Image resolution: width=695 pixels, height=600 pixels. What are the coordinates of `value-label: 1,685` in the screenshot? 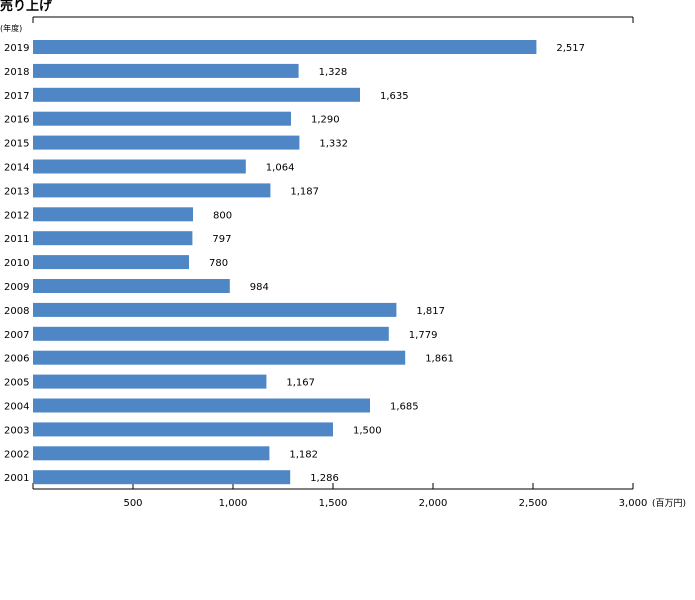 It's located at (404, 407).